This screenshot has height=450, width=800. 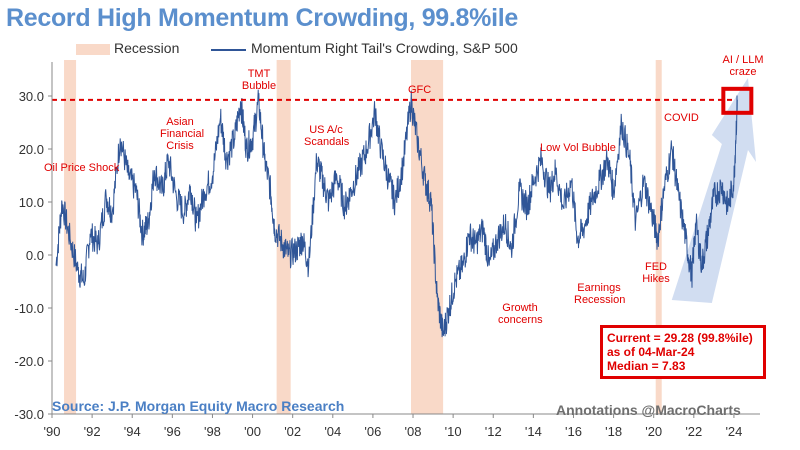 What do you see at coordinates (533, 431) in the screenshot?
I see `x-tick-label: '14` at bounding box center [533, 431].